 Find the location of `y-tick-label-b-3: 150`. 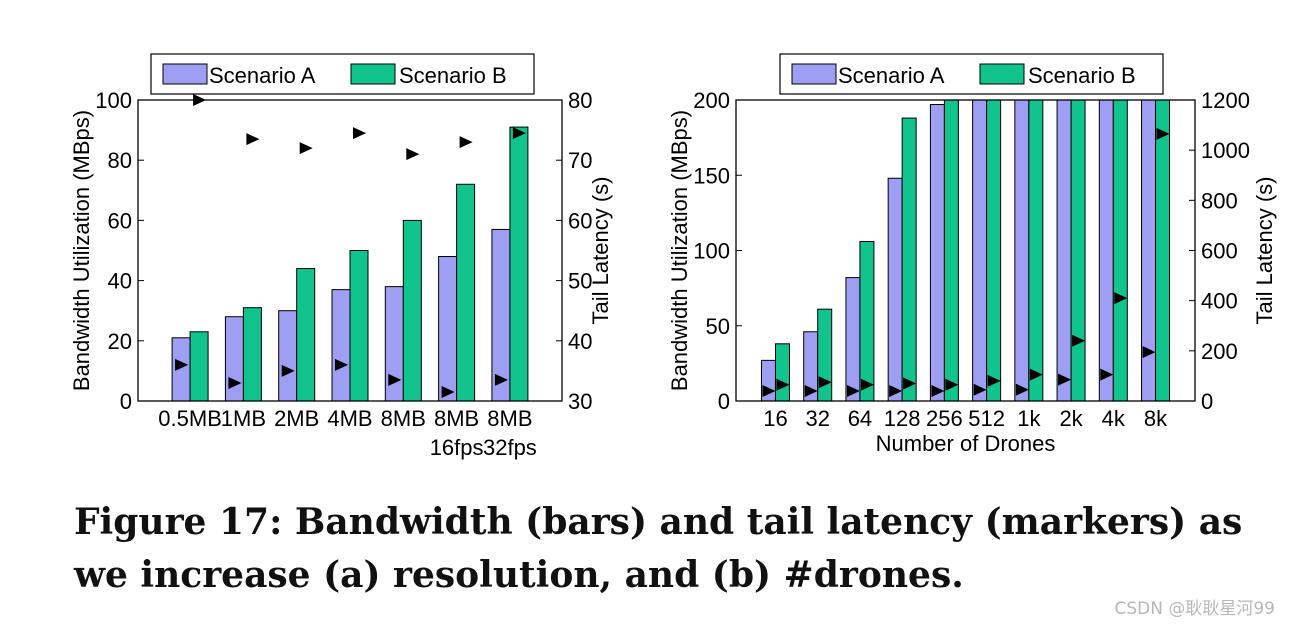

y-tick-label-b-3: 150 is located at coordinates (711, 175).